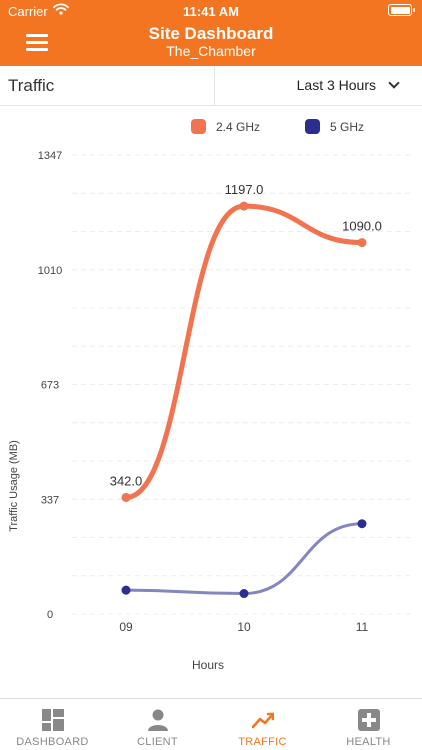 The width and height of the screenshot is (422, 750). I want to click on legend-label: 5 GHz, so click(347, 127).